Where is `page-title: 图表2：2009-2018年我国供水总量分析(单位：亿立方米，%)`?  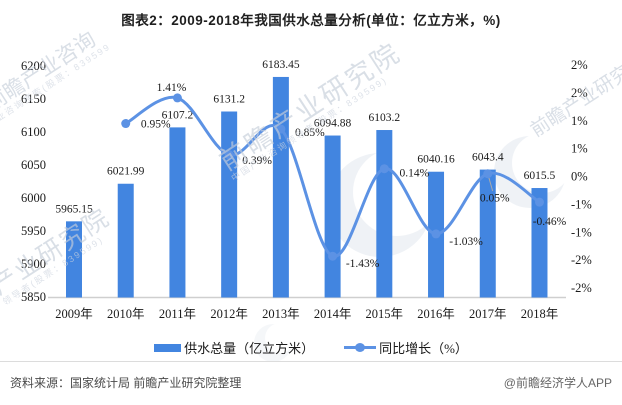 page-title: 图表2：2009-2018年我国供水总量分析(单位：亿立方米，%) is located at coordinates (311, 20).